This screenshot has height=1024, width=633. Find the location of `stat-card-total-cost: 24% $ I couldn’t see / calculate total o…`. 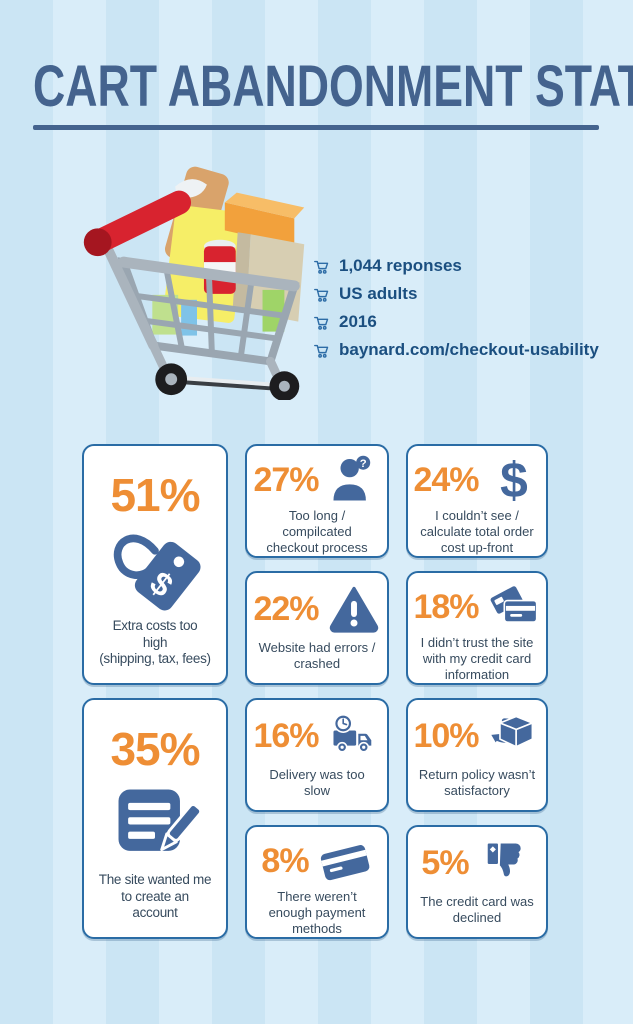

stat-card-total-cost: 24% $ I couldn’t see / calculate total o… is located at coordinates (477, 501).